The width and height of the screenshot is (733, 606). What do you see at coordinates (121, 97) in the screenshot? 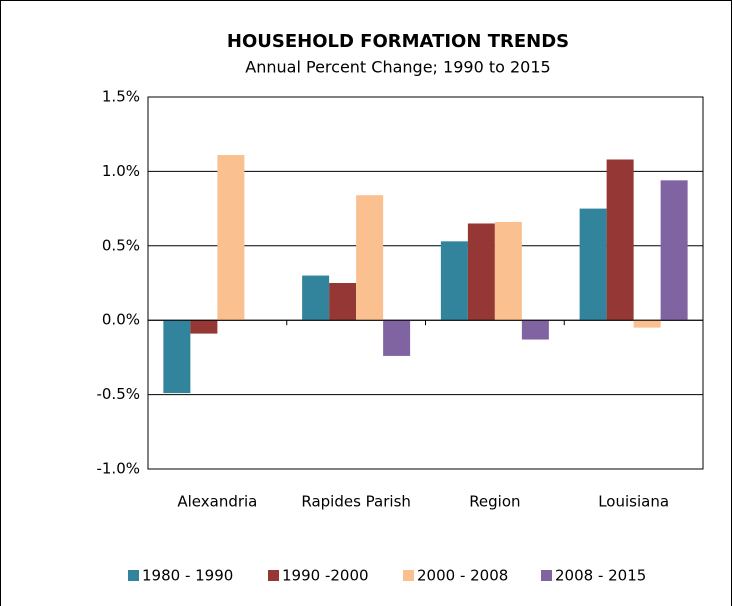
I see `y-tick-label: 1.5%` at bounding box center [121, 97].